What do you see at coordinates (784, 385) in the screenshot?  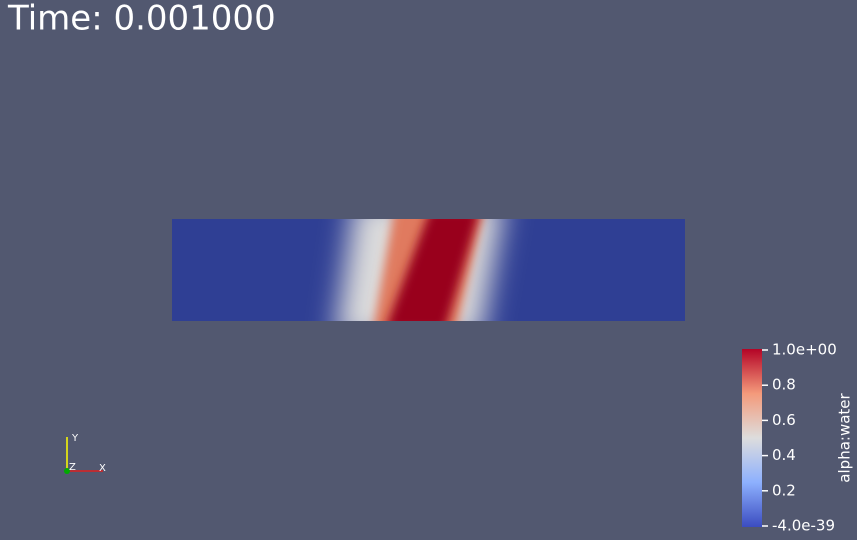 I see `colorbar-tick-label: 0.8` at bounding box center [784, 385].